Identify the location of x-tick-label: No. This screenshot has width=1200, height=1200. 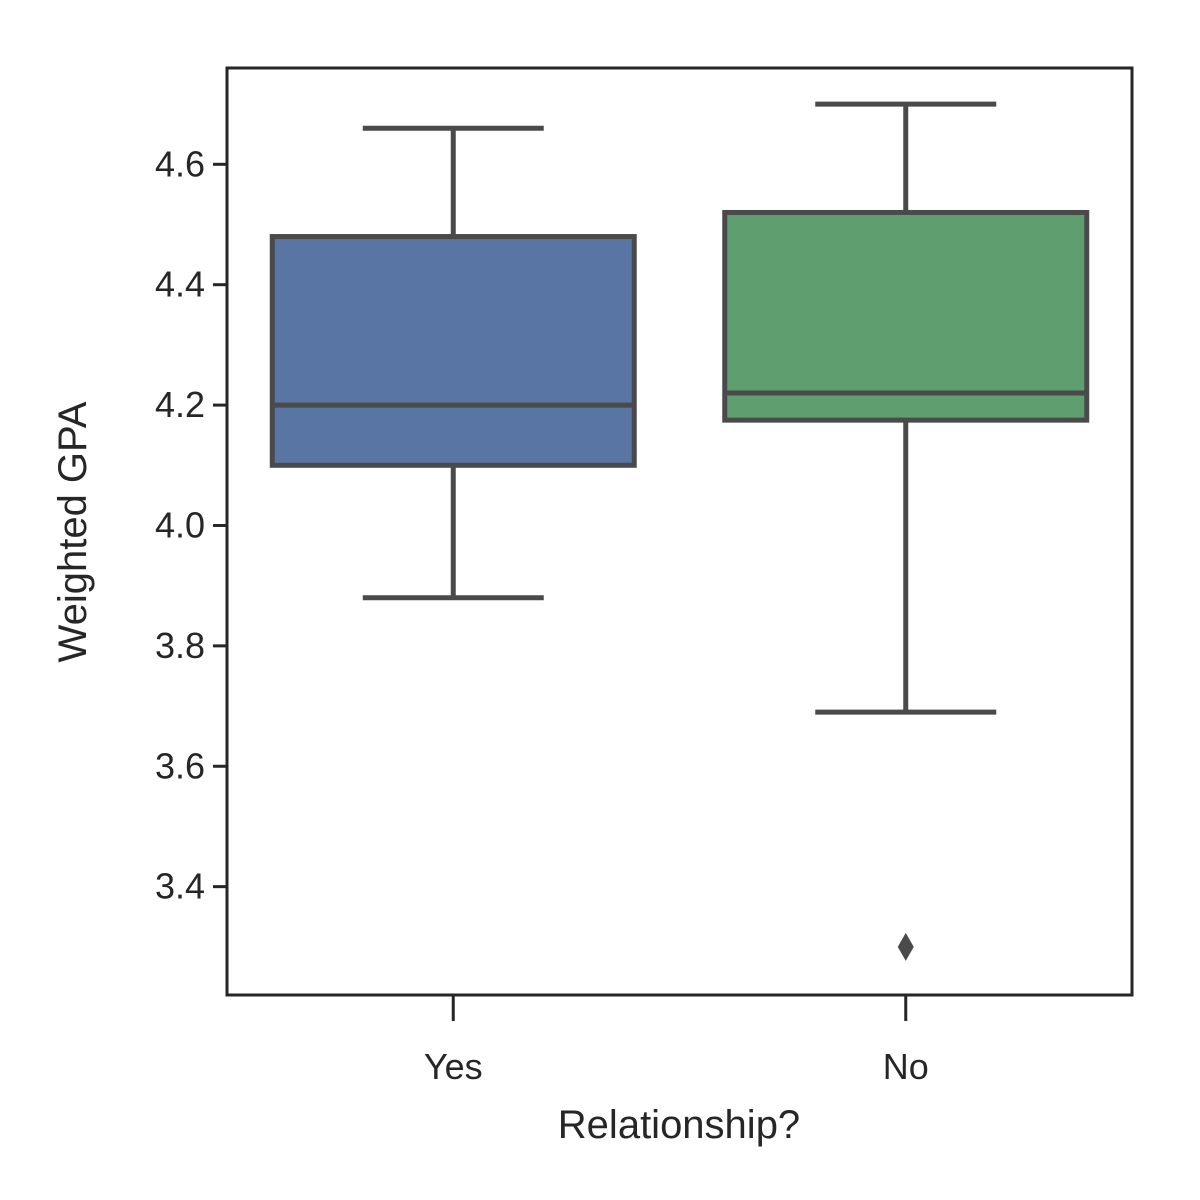
(906, 1066).